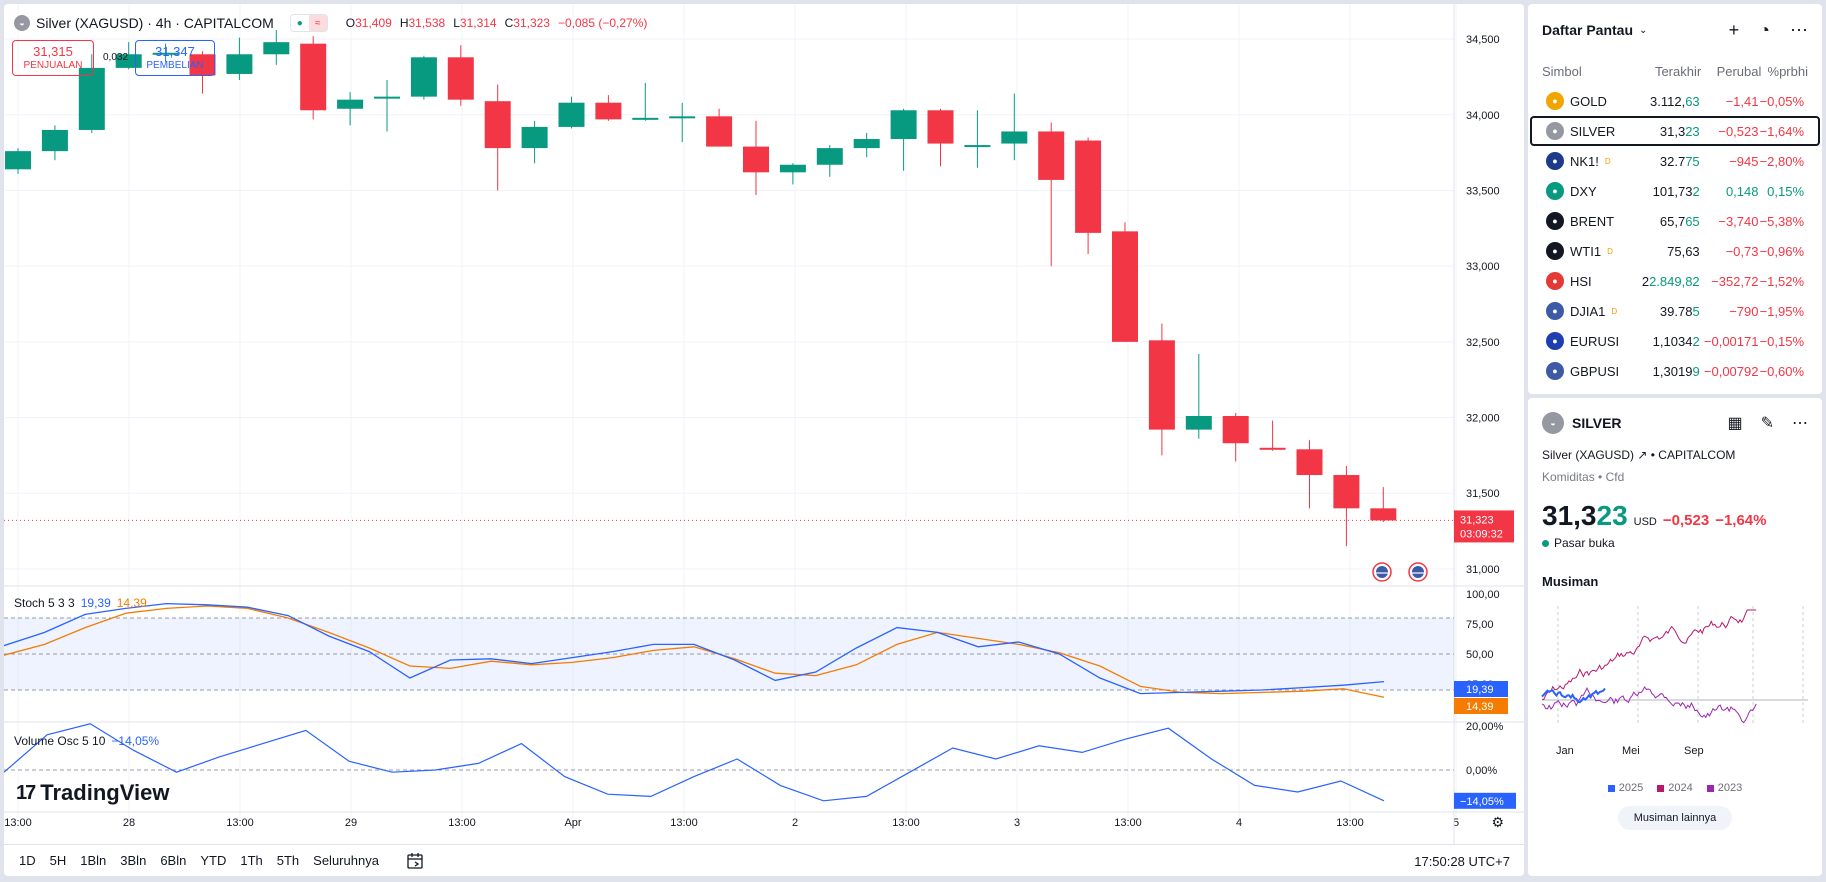  I want to click on sell-label: PENJUALAN, so click(53, 65).